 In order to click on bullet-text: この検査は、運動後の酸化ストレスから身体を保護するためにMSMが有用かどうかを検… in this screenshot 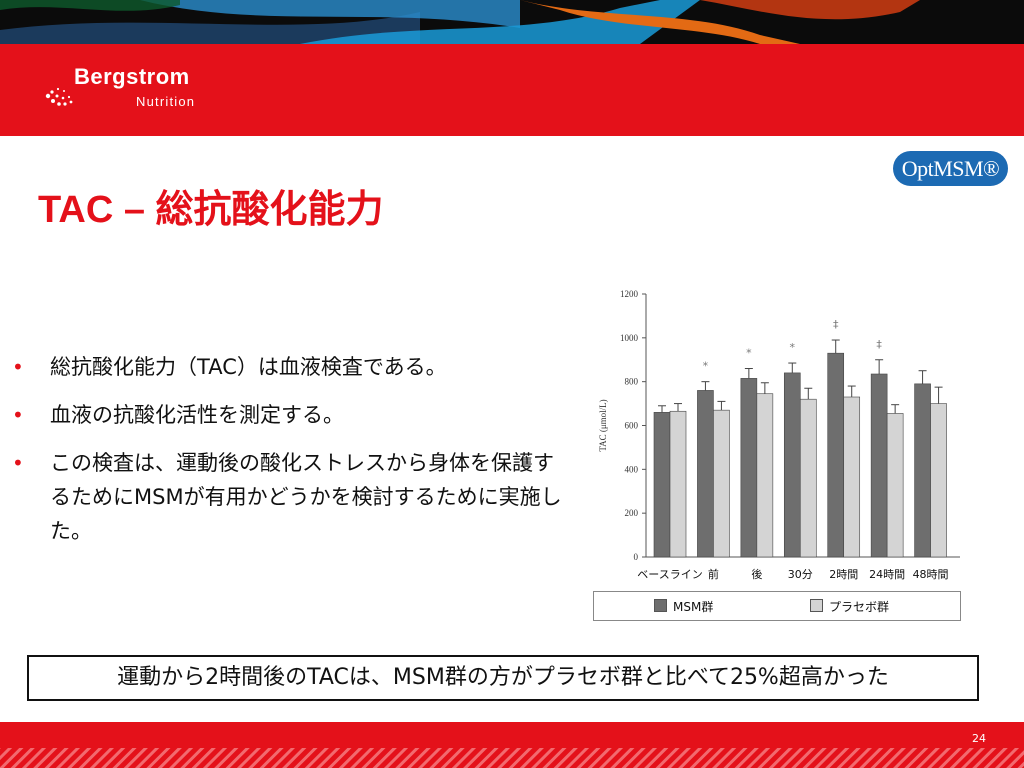, I will do `click(306, 497)`.